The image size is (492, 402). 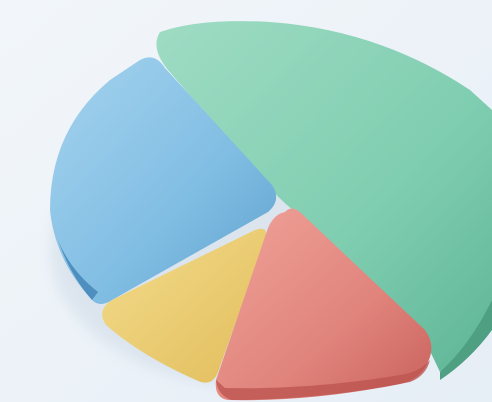 I want to click on blue-slice-side, so click(x=78, y=270).